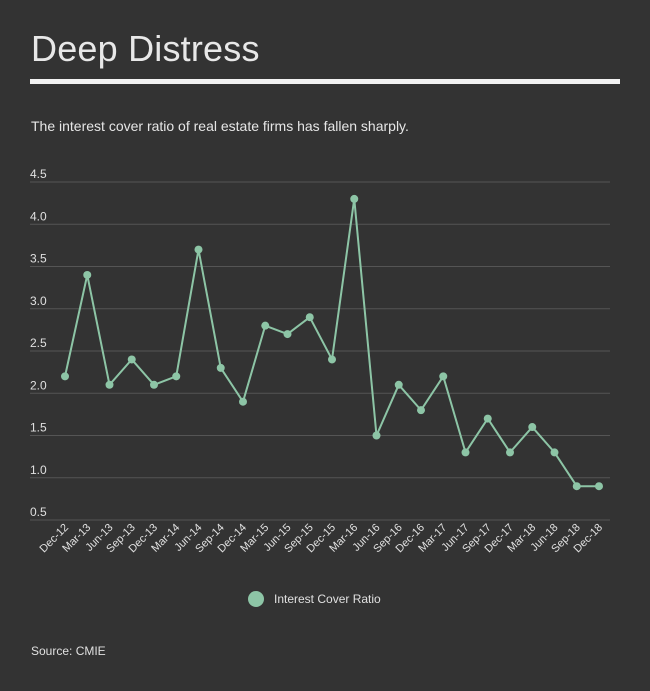 The width and height of the screenshot is (650, 691). Describe the element at coordinates (327, 599) in the screenshot. I see `legend-label: Interest Cover Ratio` at that location.